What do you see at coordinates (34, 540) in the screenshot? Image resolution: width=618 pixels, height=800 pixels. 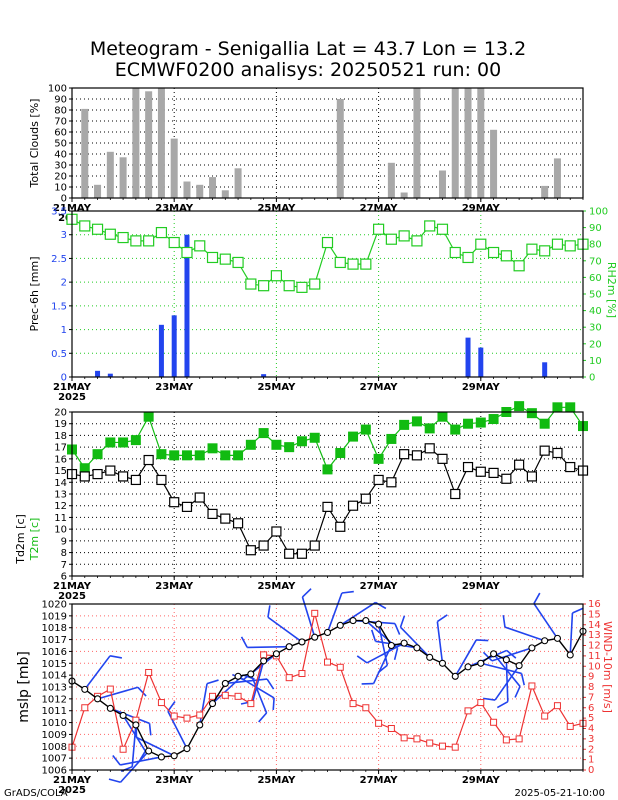 I see `ylabel-t2m: T2m [c]` at bounding box center [34, 540].